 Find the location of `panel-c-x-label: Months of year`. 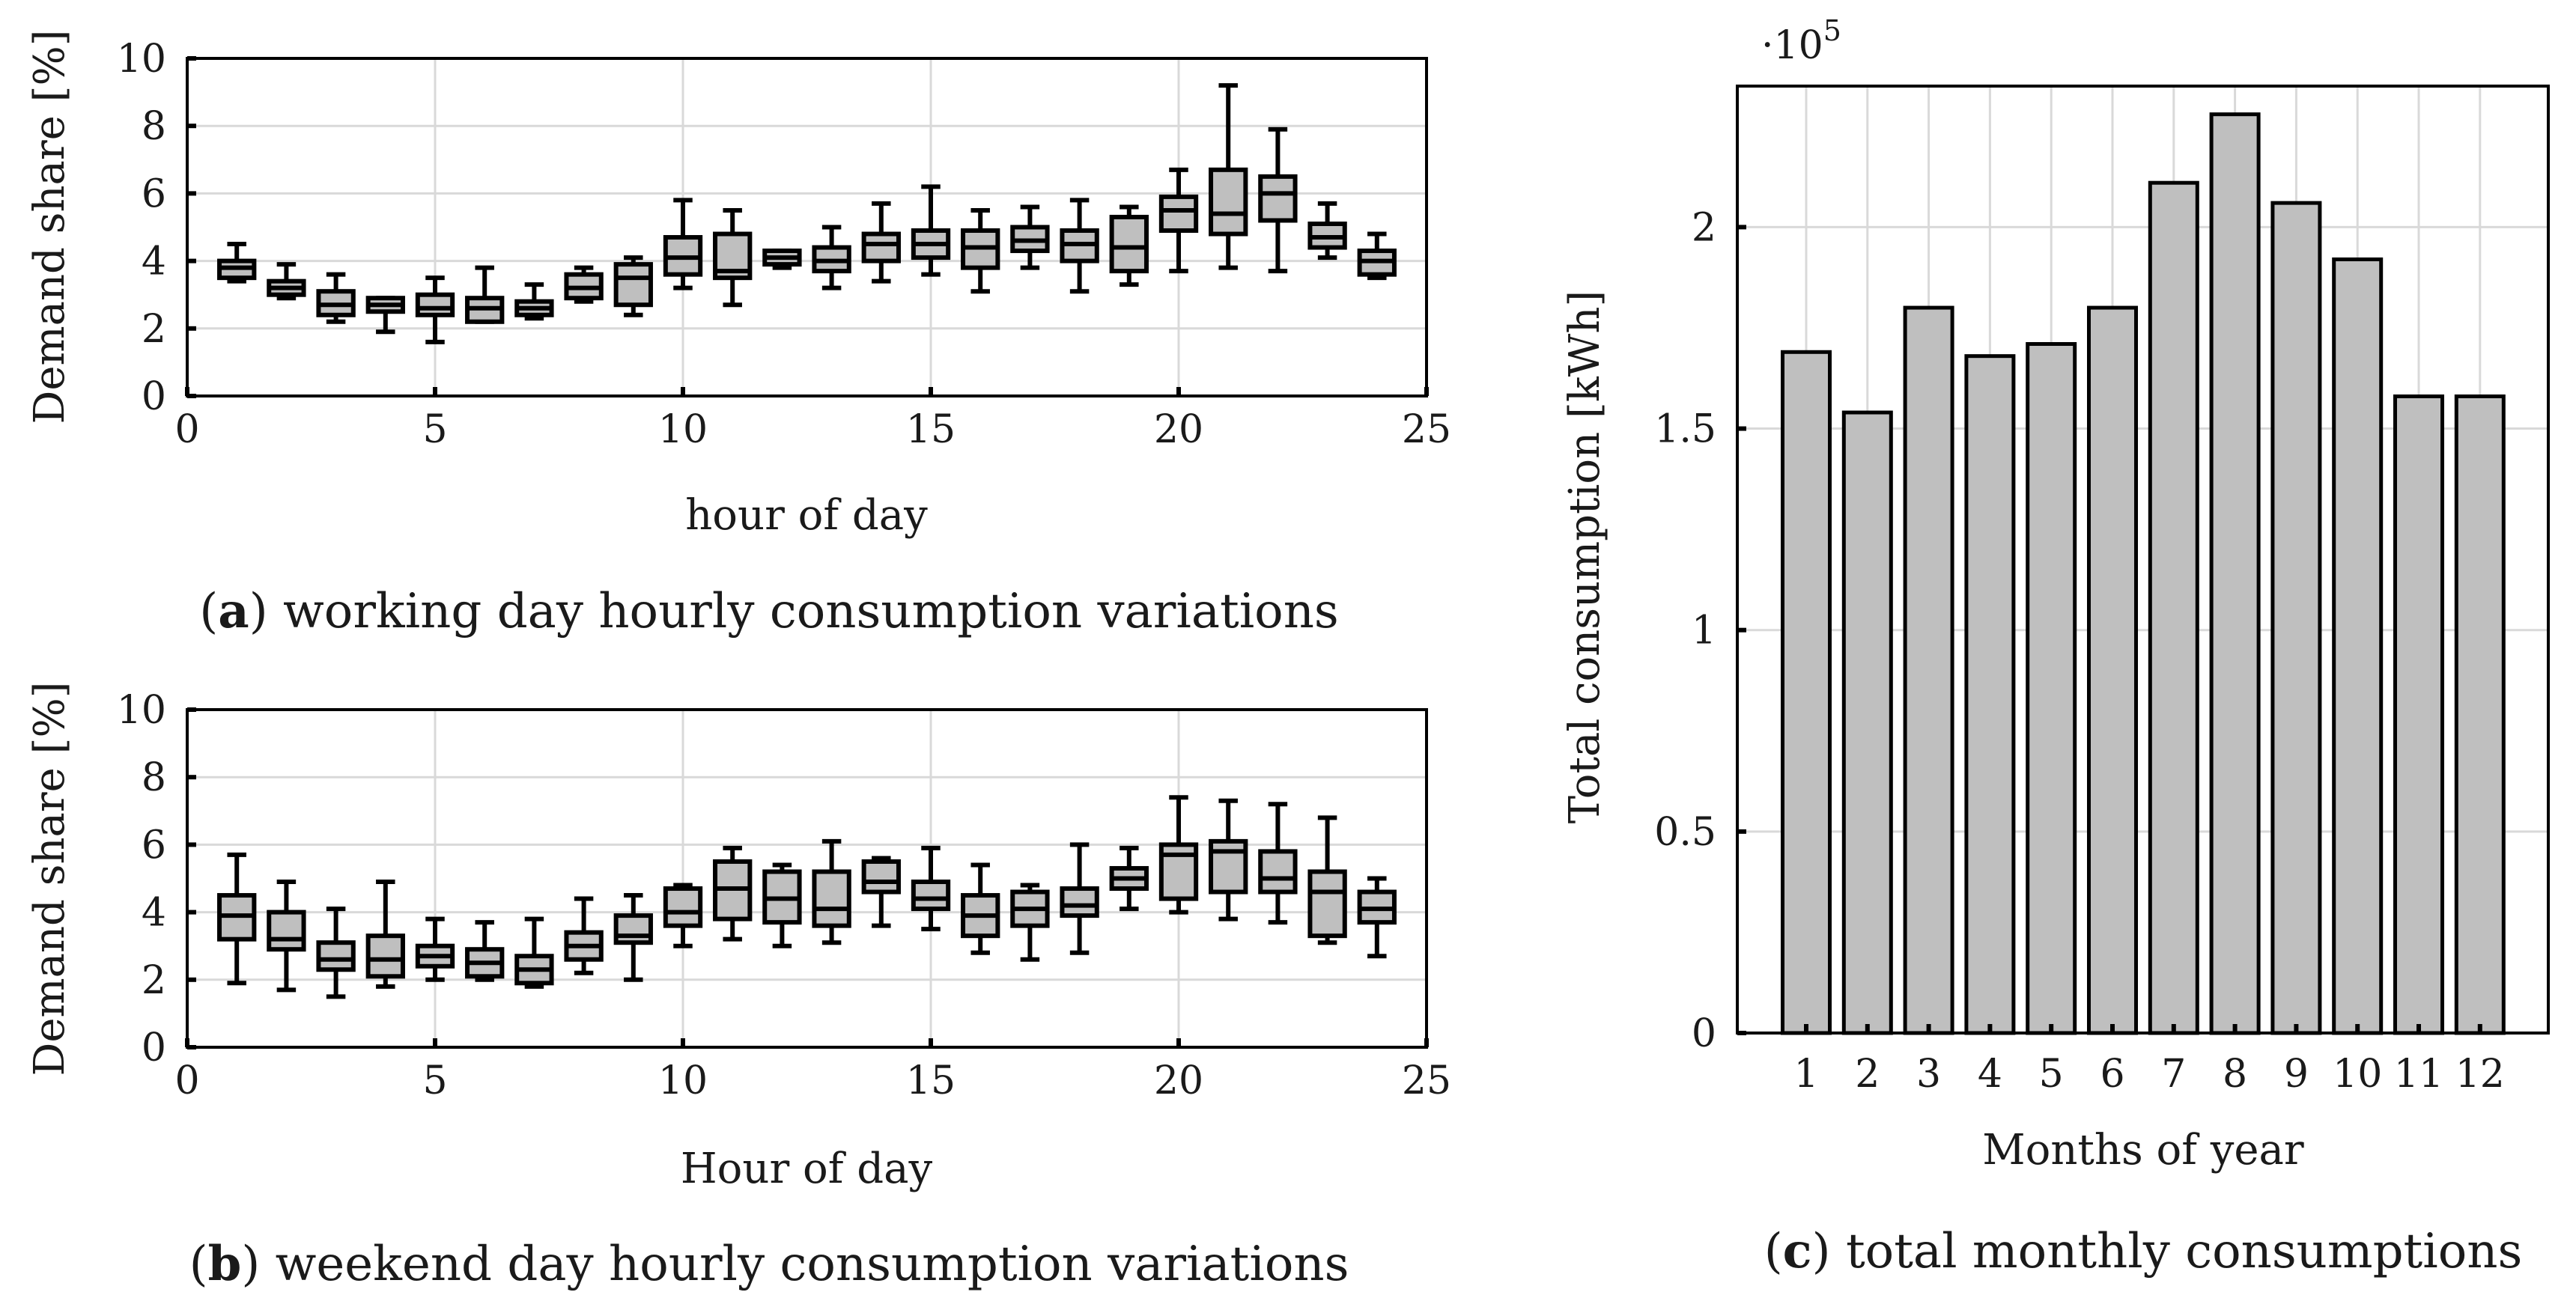

panel-c-x-label: Months of year is located at coordinates (2143, 1150).